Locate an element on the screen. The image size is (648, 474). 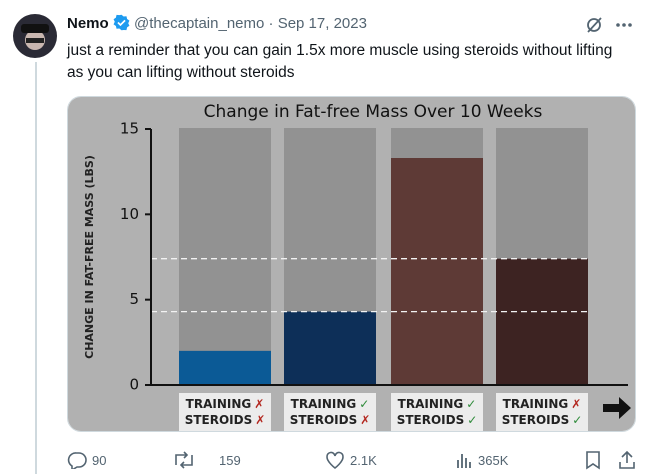
y-axis-label: CHANGE IN FAT-FREE MASS (LBS) is located at coordinates (89, 257).